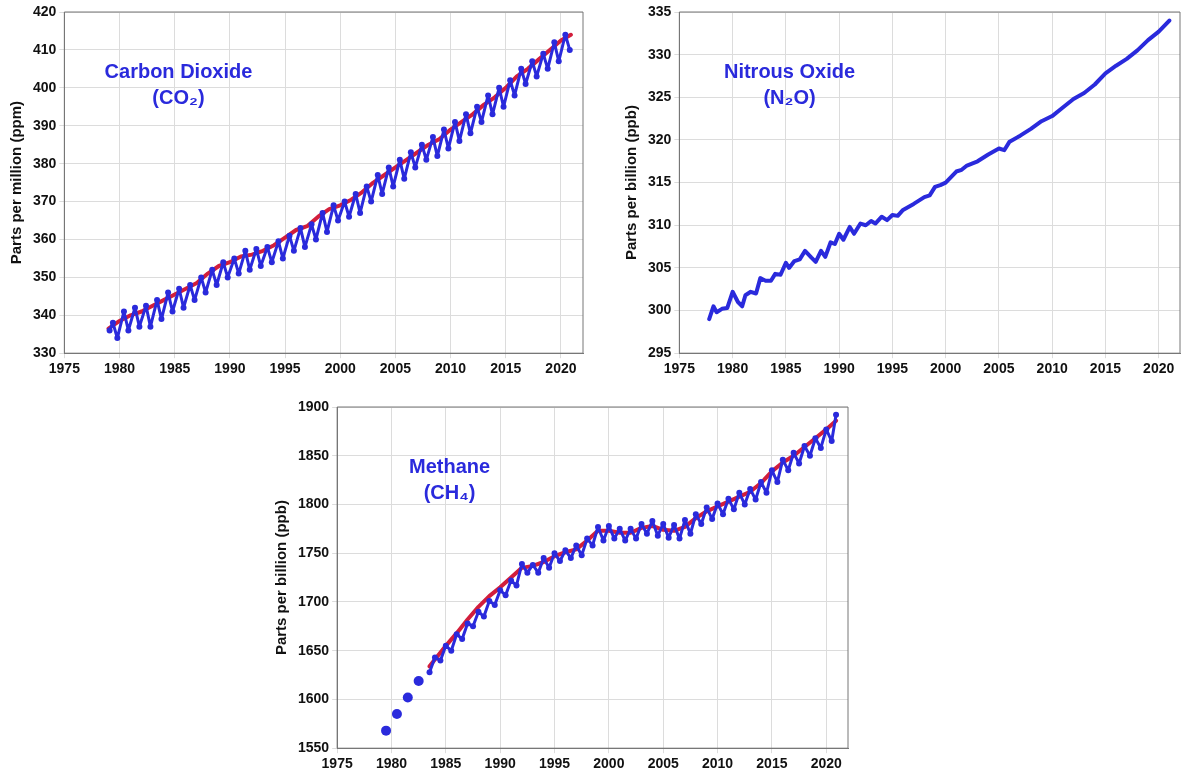 The height and width of the screenshot is (780, 1192). I want to click on annotation: Methane, so click(449, 465).